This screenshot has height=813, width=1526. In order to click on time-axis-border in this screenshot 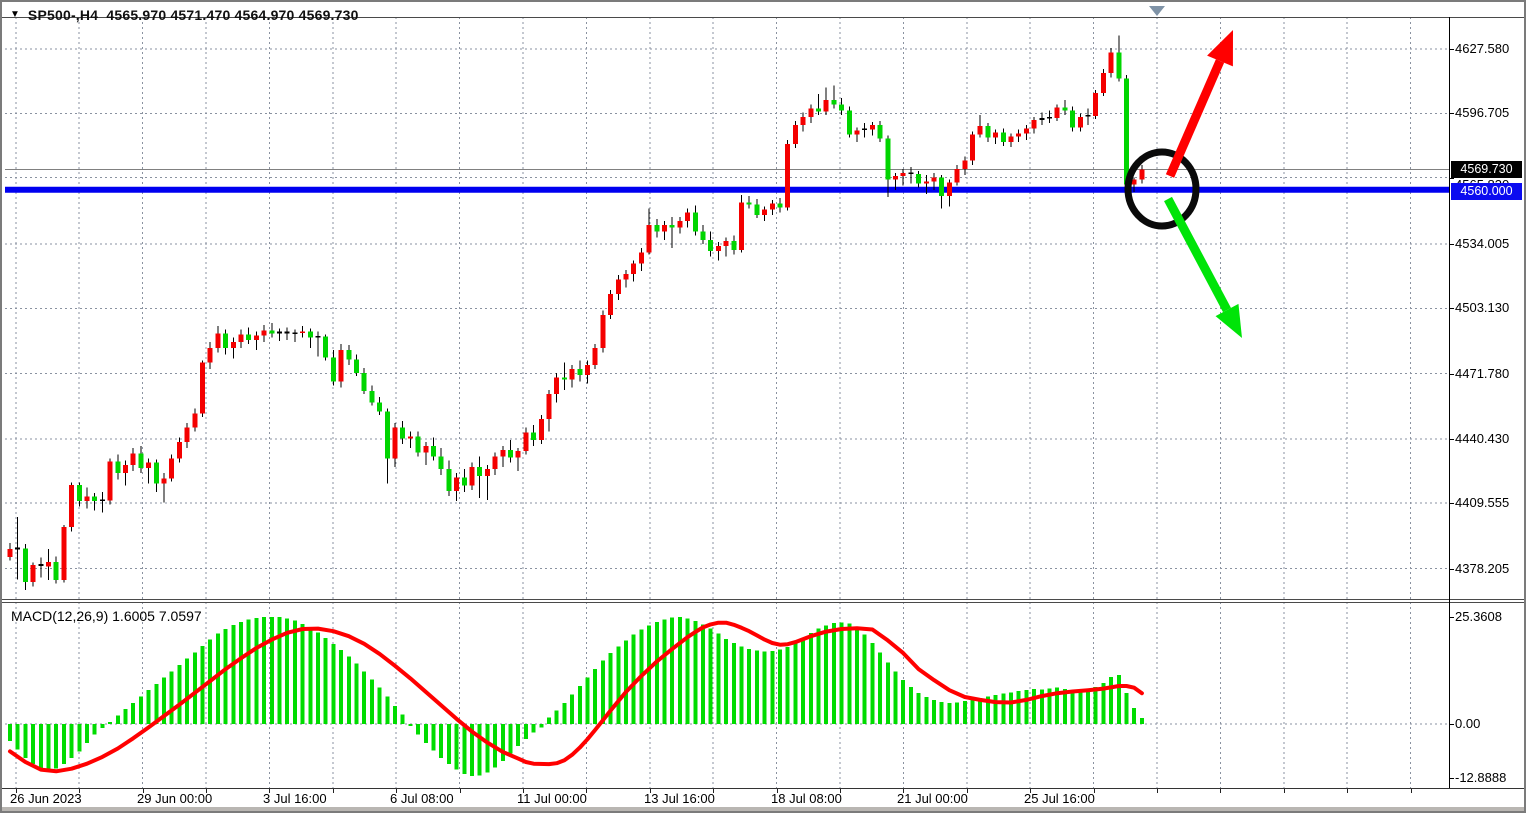, I will do `click(763, 788)`.